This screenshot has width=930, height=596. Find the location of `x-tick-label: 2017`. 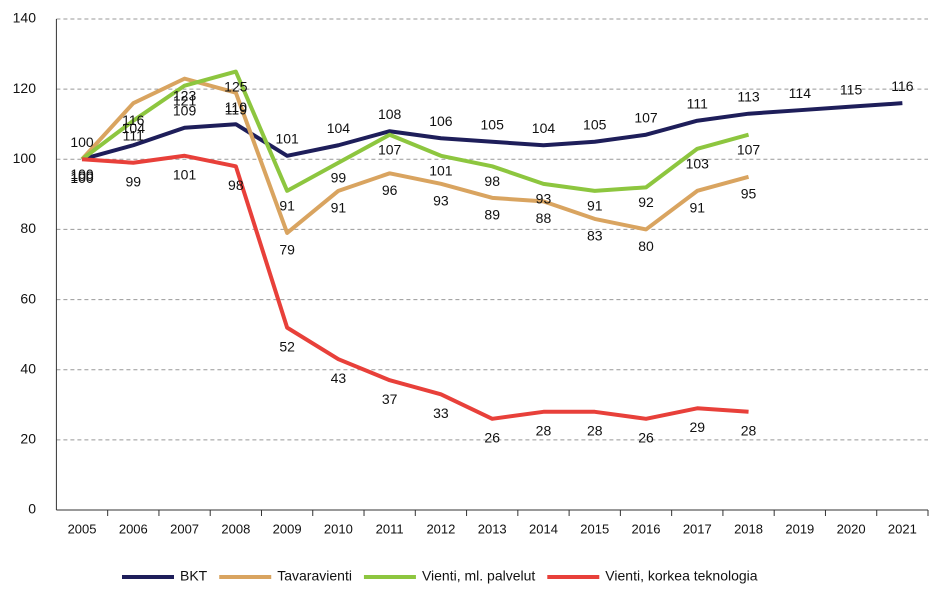

x-tick-label: 2017 is located at coordinates (697, 528).